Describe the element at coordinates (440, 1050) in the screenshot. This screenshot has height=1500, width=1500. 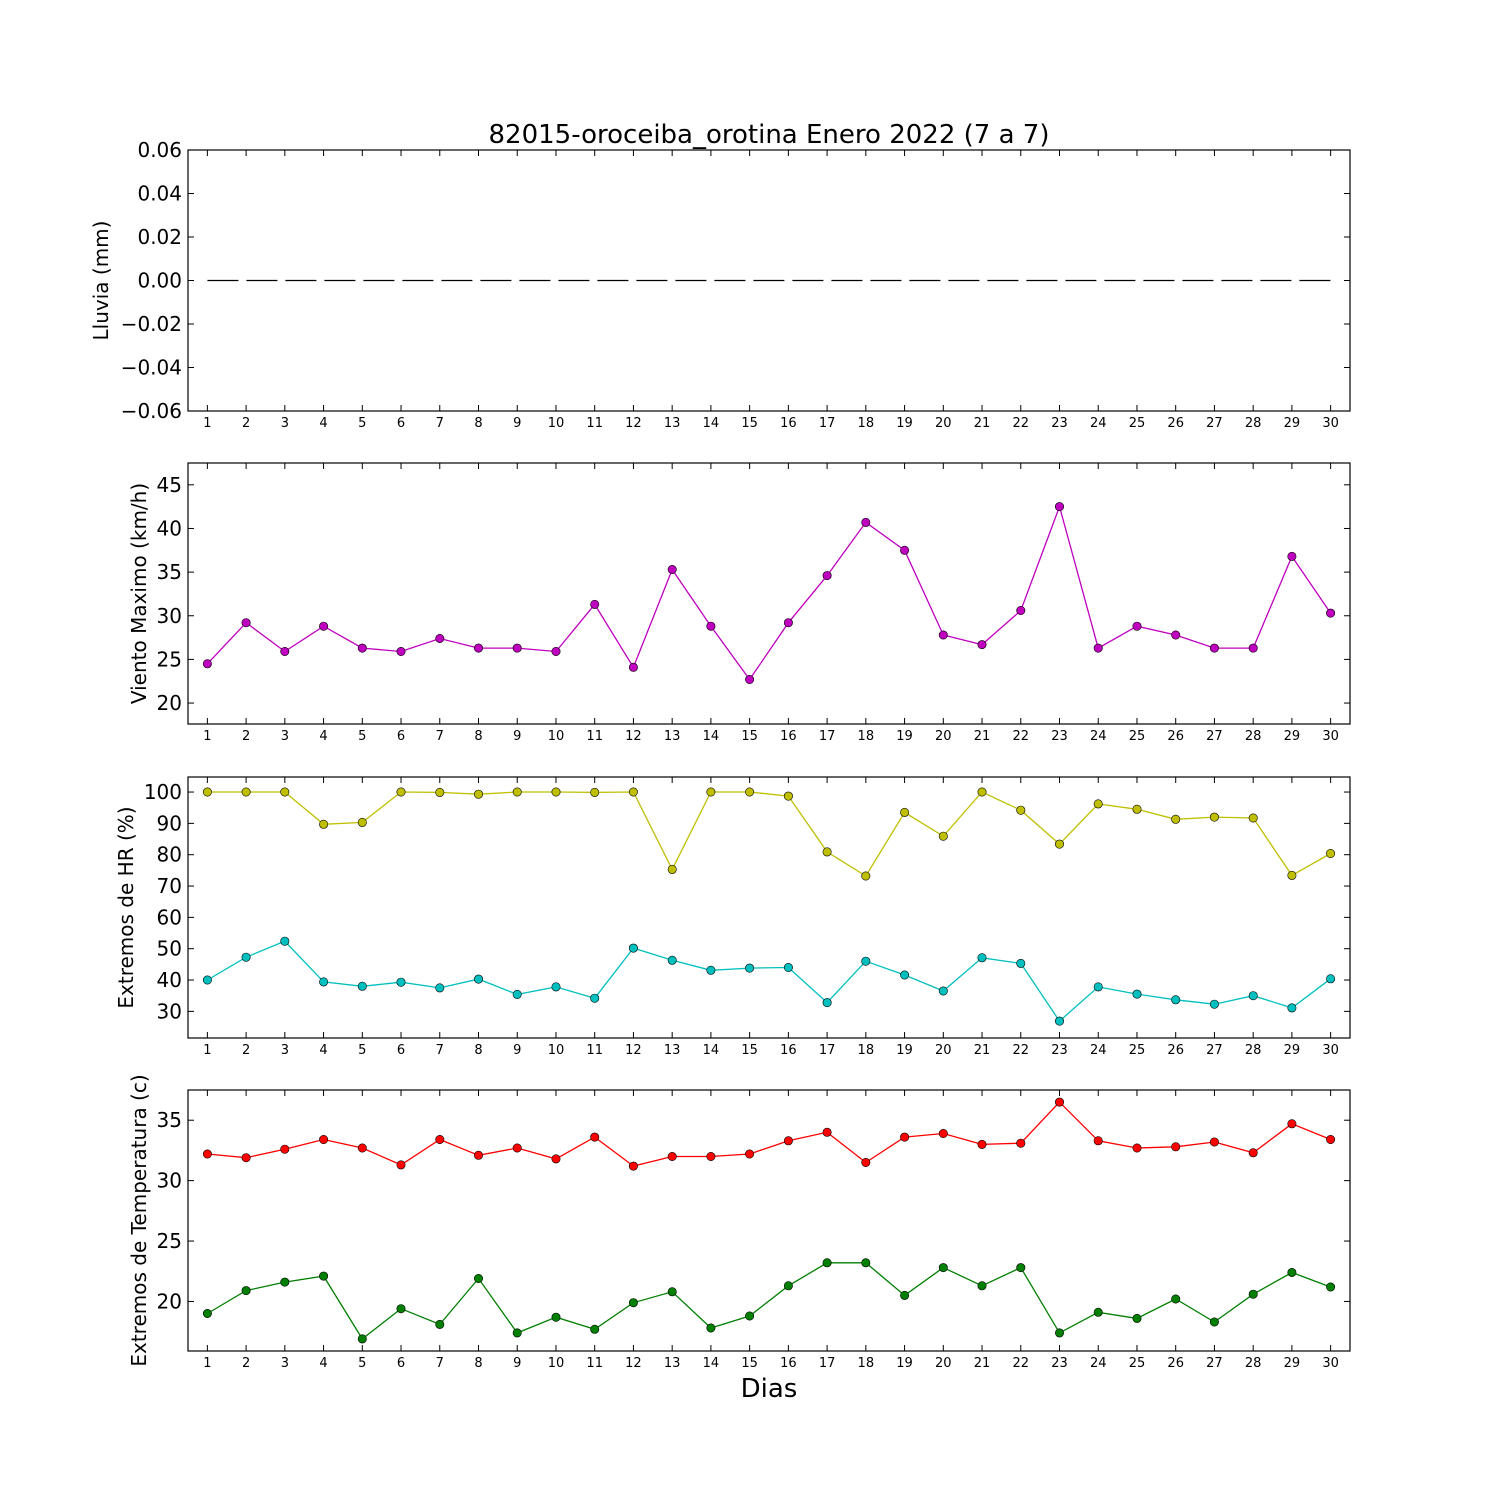
I see `humidity-xtick-label: 7` at that location.